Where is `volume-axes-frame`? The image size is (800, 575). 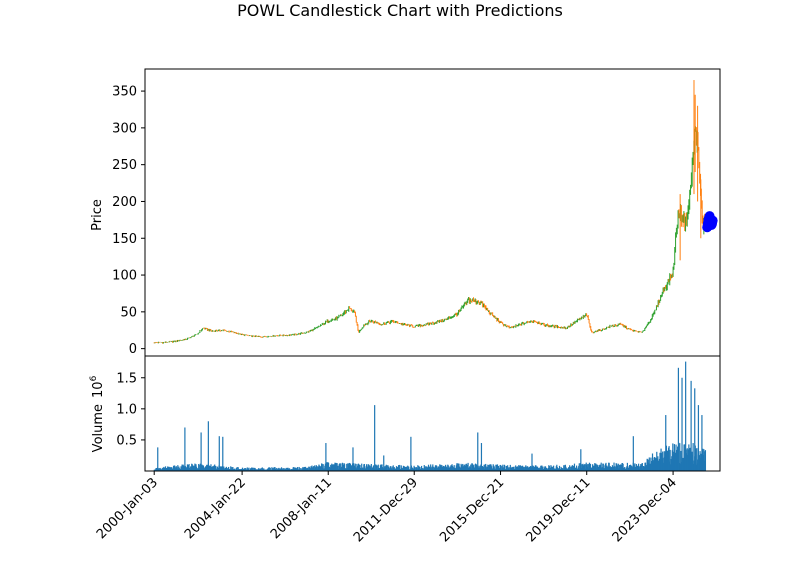
volume-axes-frame is located at coordinates (432, 413).